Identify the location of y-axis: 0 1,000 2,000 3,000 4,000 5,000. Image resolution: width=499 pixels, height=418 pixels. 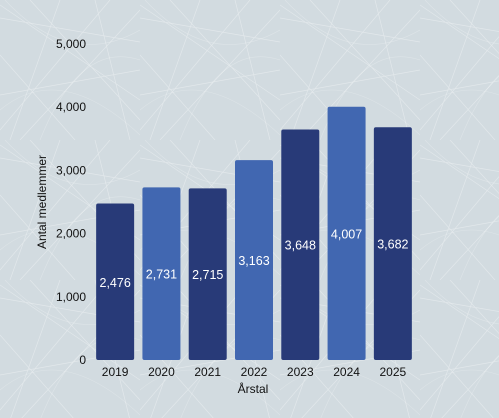
(71, 202).